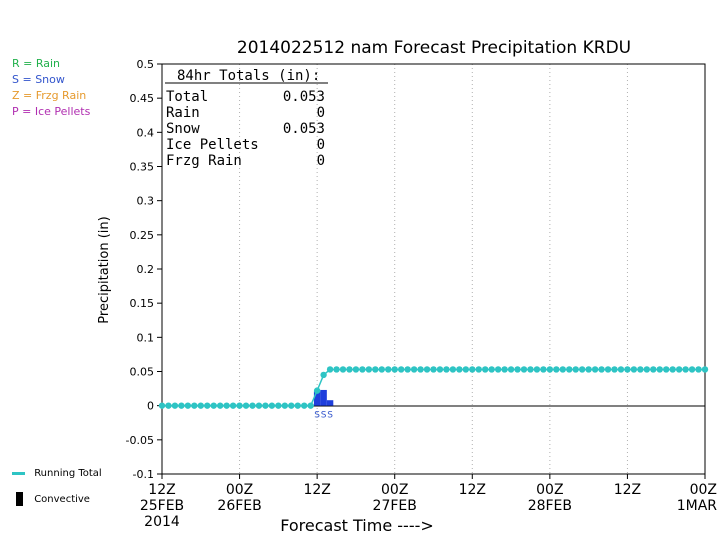  Describe the element at coordinates (162, 522) in the screenshot. I see `x-tick-year: 2014` at that location.